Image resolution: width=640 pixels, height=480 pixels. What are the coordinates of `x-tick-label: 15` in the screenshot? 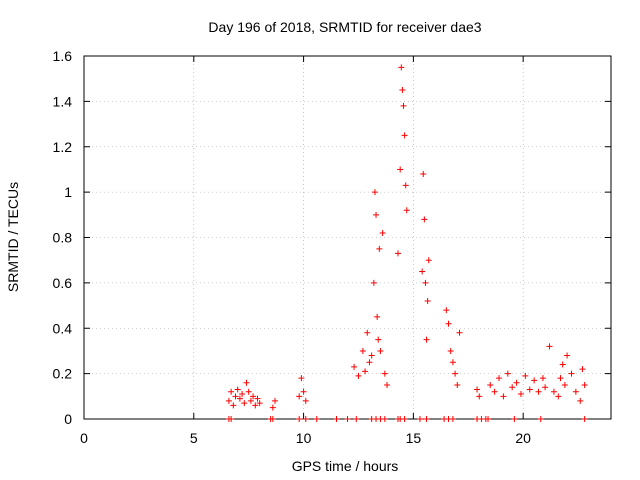 It's located at (414, 438).